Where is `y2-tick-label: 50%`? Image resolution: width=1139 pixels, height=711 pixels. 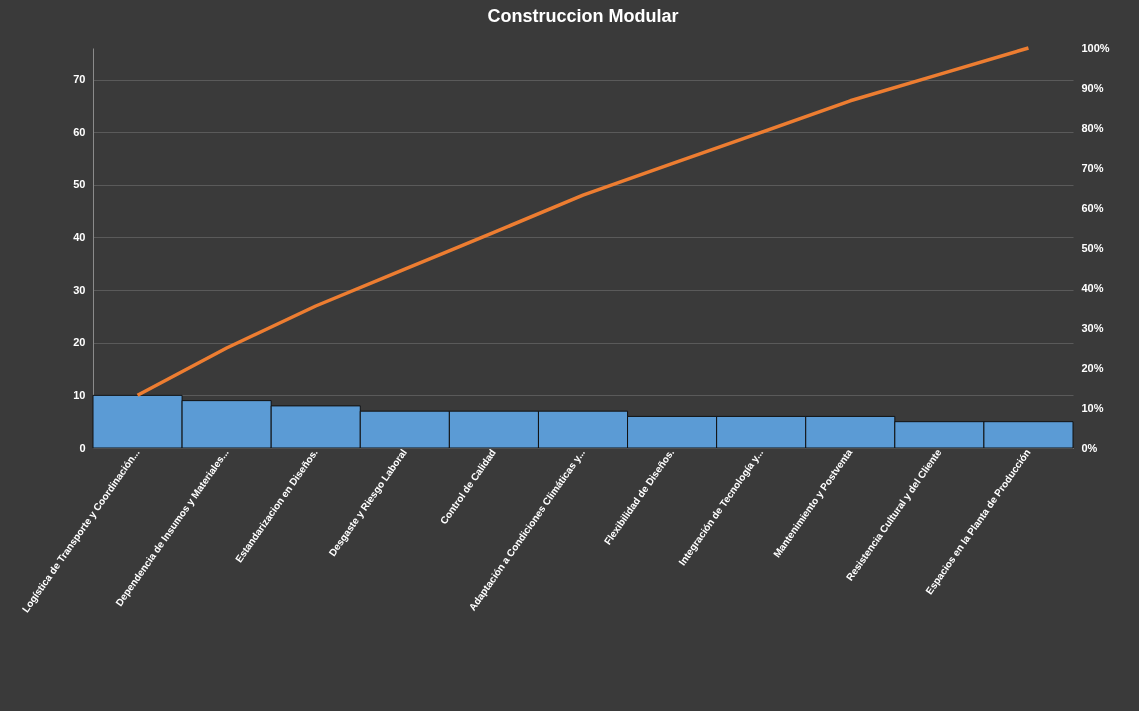
y2-tick-label: 50% is located at coordinates (1092, 247).